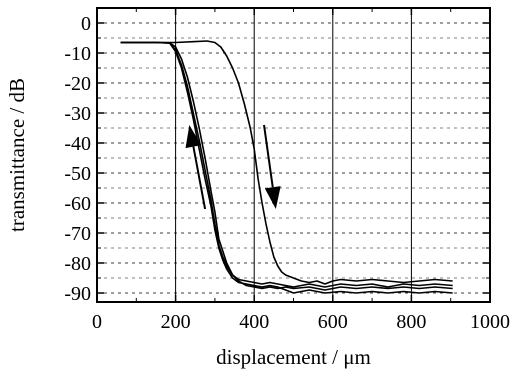 Image resolution: width=524 pixels, height=384 pixels. Describe the element at coordinates (77, 84) in the screenshot. I see `y-tick-label: -20` at that location.